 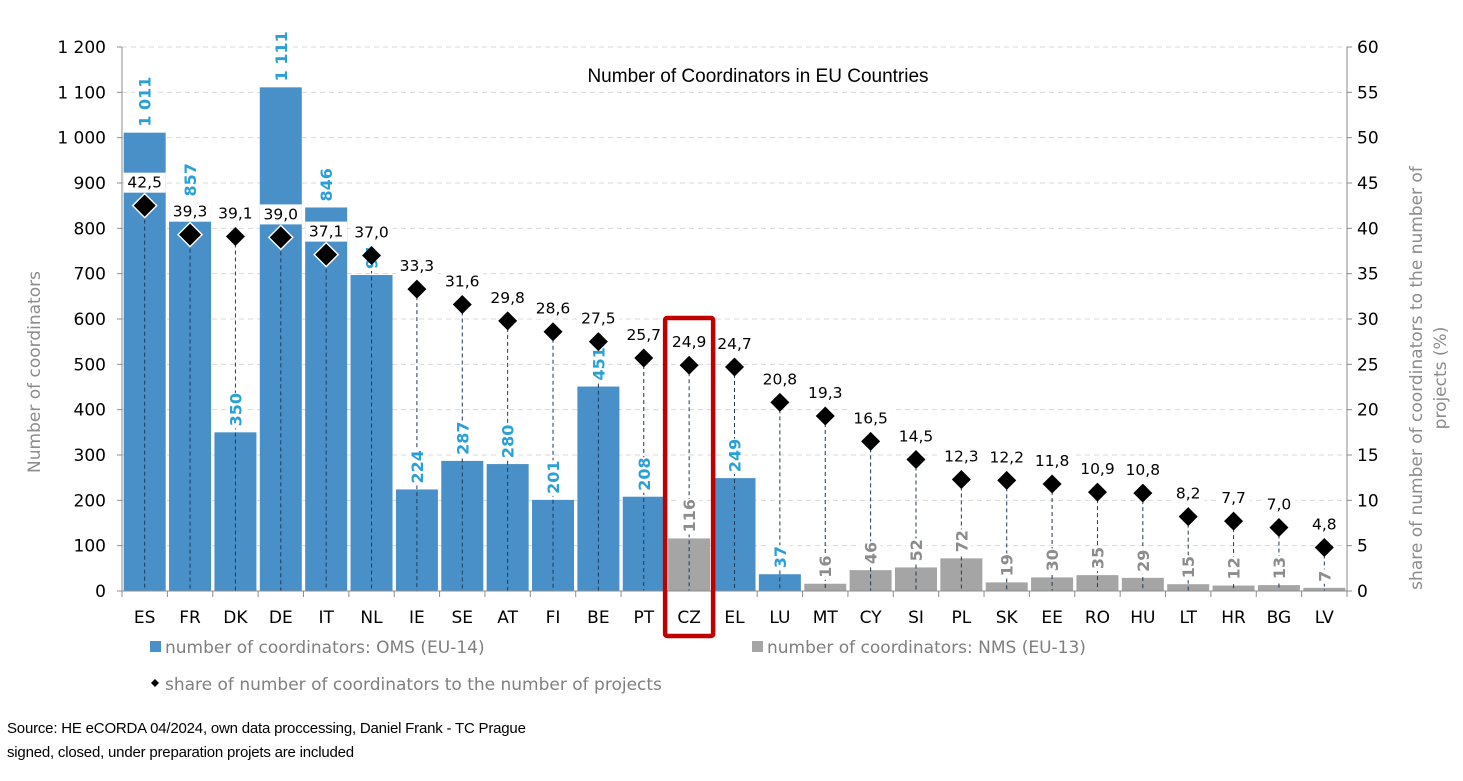 I want to click on bar-value-label: 12, so click(x=1234, y=568).